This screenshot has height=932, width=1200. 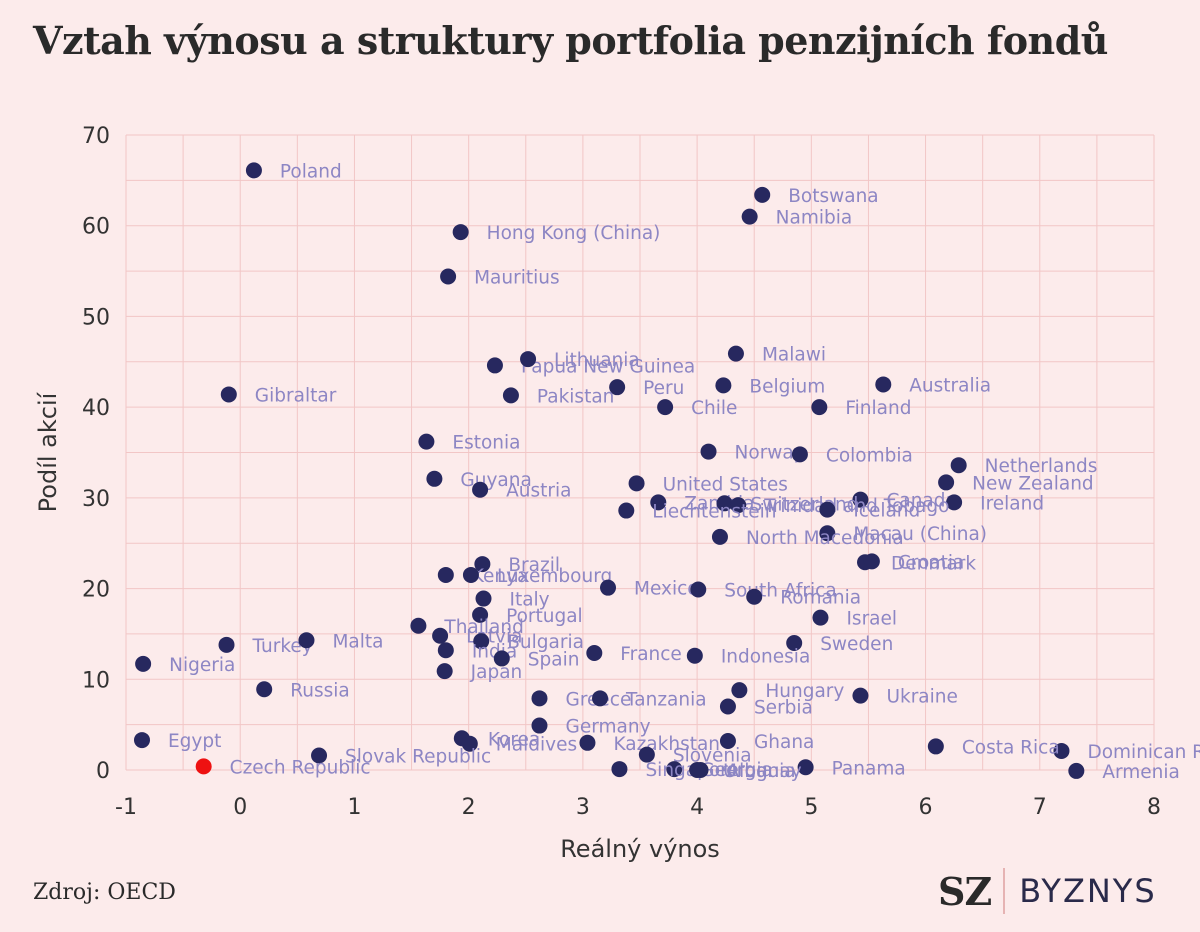 What do you see at coordinates (714, 408) in the screenshot?
I see `point-label: Chile` at bounding box center [714, 408].